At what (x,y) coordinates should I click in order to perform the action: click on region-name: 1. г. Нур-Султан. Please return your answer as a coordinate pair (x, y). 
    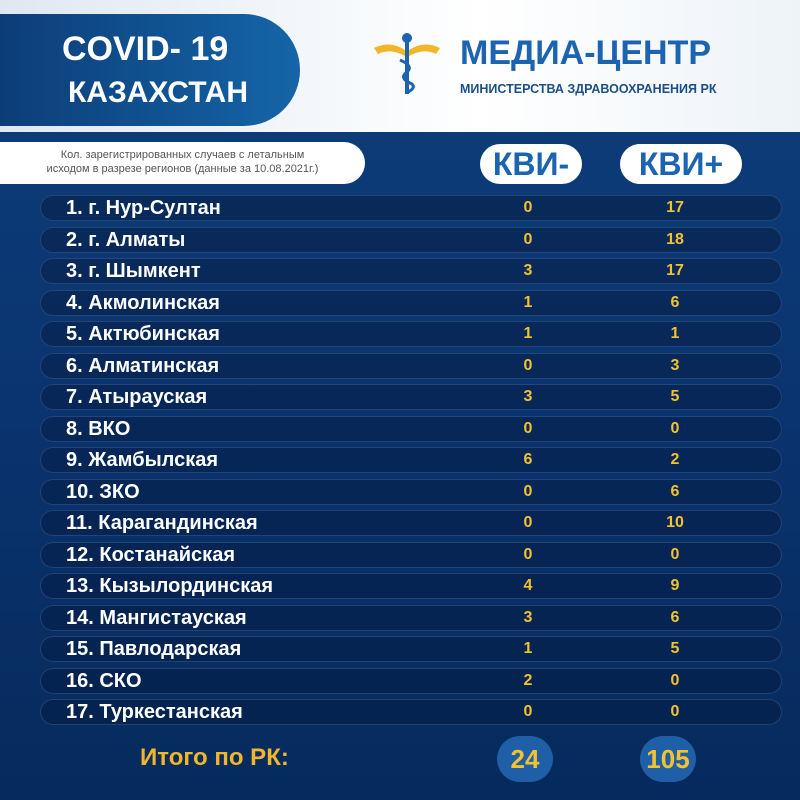
    Looking at the image, I should click on (143, 208).